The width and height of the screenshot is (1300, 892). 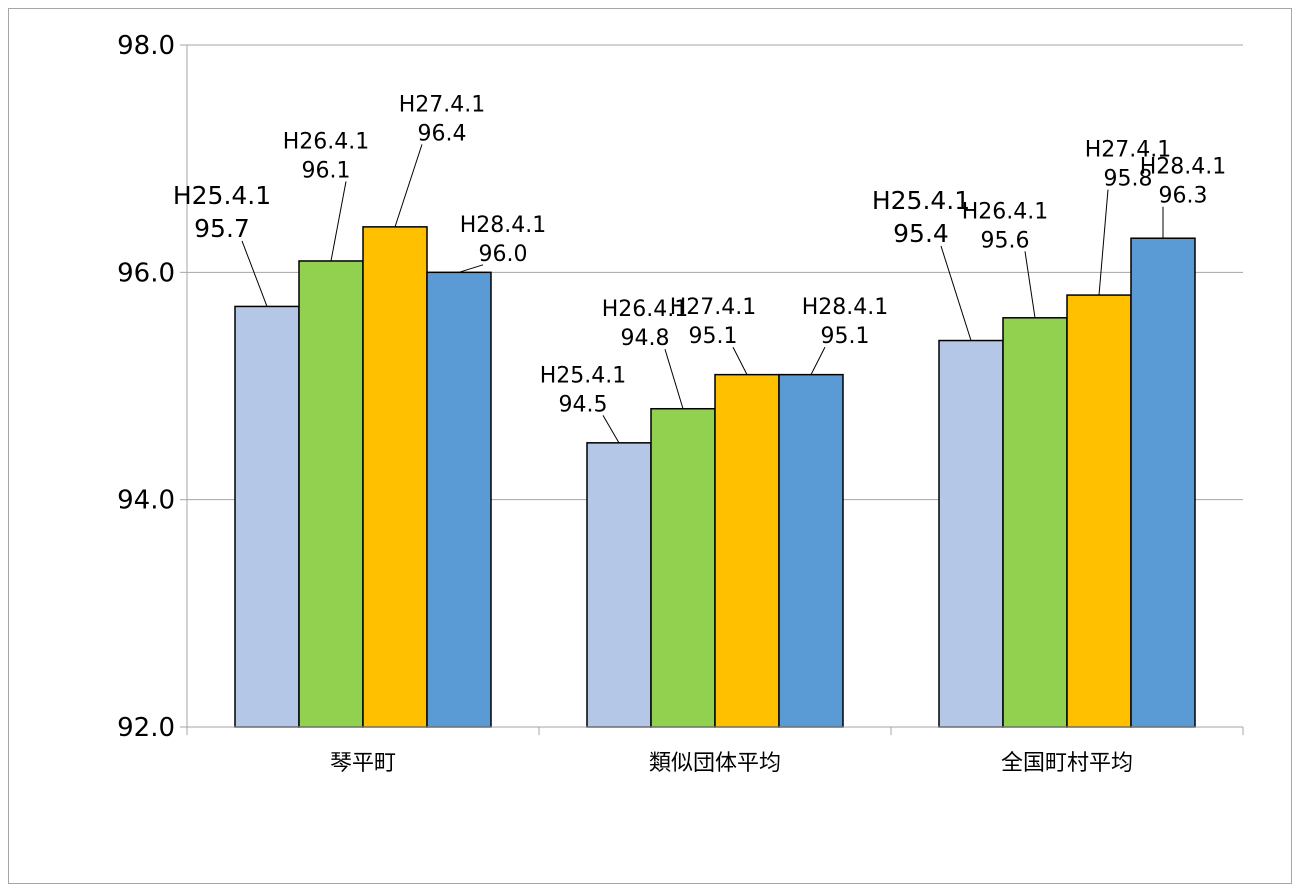 What do you see at coordinates (222, 228) in the screenshot?
I see `data-label-value: 95.7` at bounding box center [222, 228].